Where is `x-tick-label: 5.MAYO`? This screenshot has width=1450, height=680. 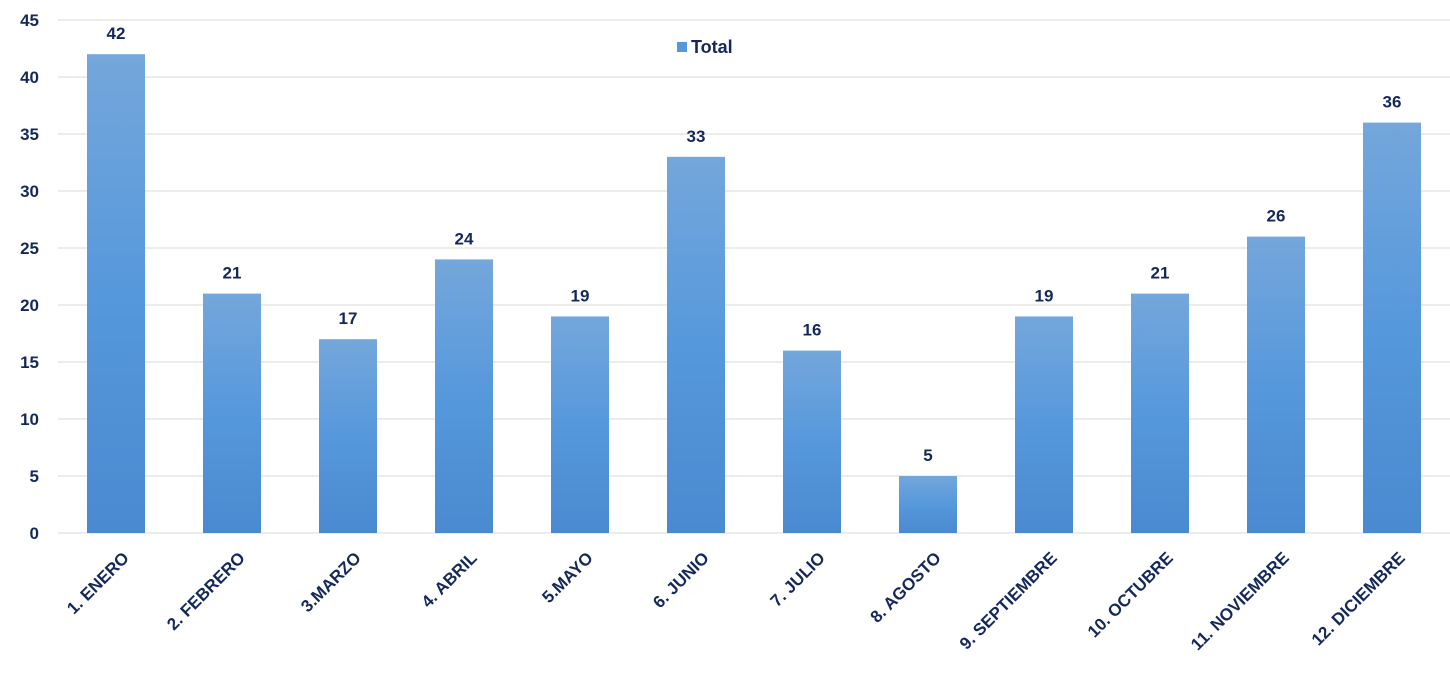 x-tick-label: 5.MAYO is located at coordinates (567, 577).